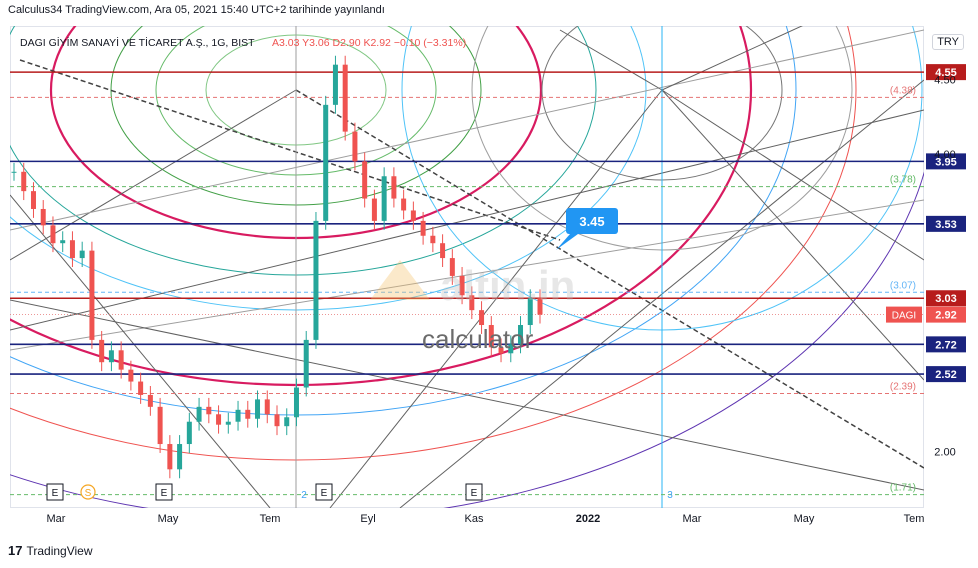  I want to click on last-price-tag, so click(946, 314).